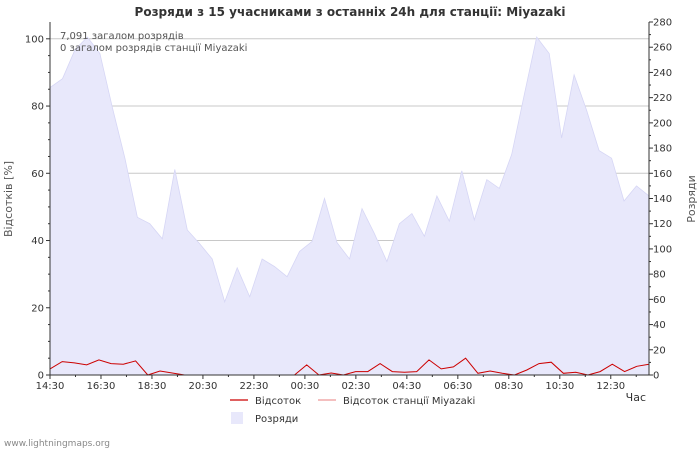 The height and width of the screenshot is (450, 700). What do you see at coordinates (101, 386) in the screenshot?
I see `x-tick-label: 16:30` at bounding box center [101, 386].